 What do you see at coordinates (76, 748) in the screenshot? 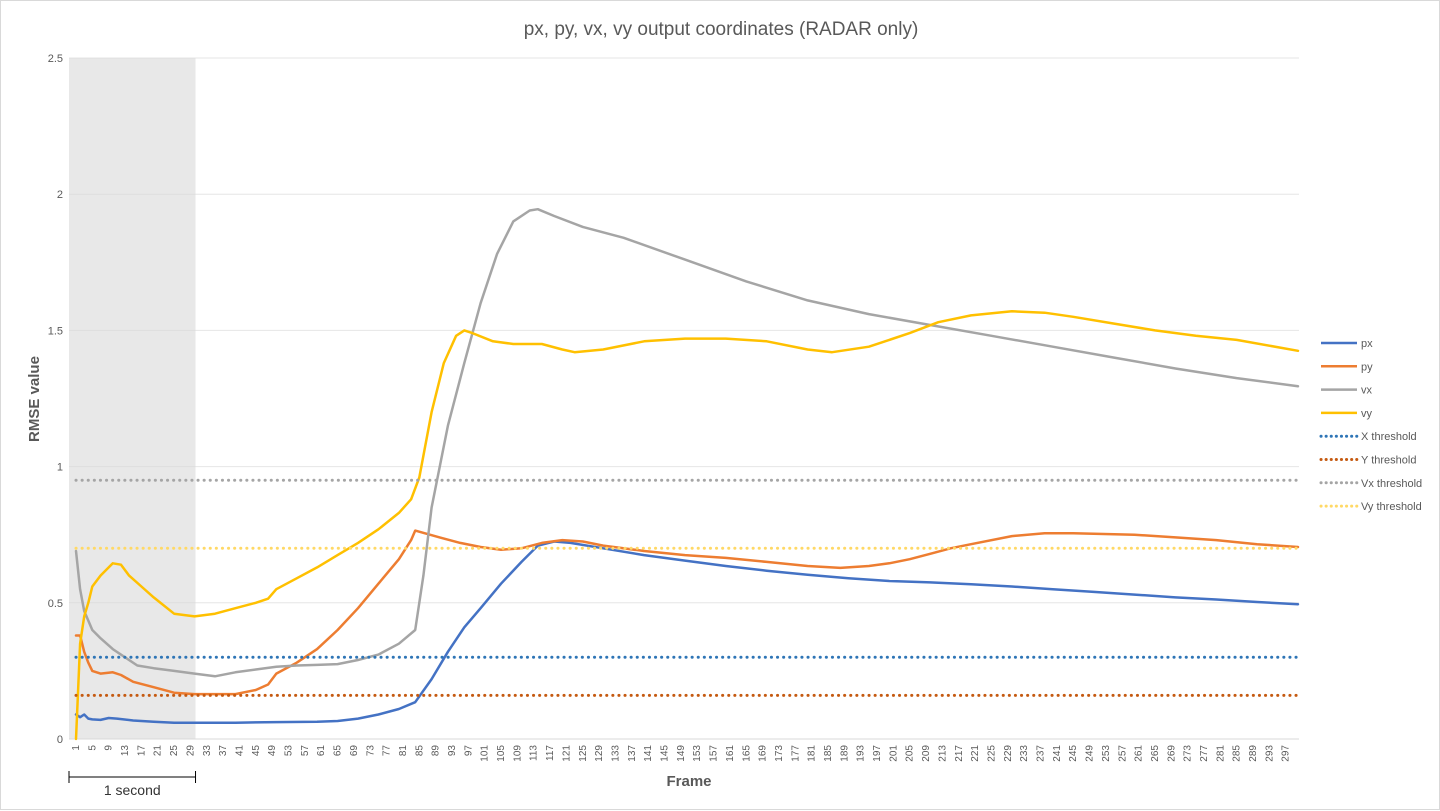
I see `x-tick-label: 1` at bounding box center [76, 748].